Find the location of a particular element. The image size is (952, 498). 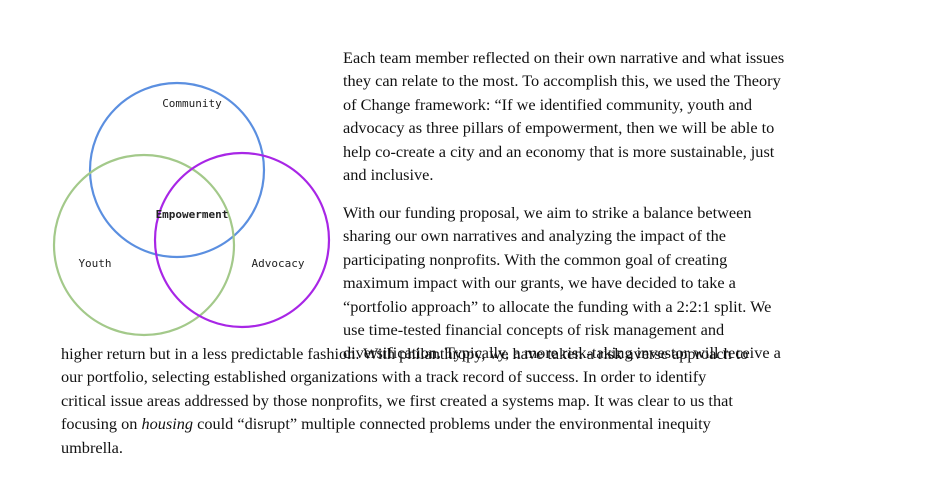

youth-label: Youth is located at coordinates (94, 263).